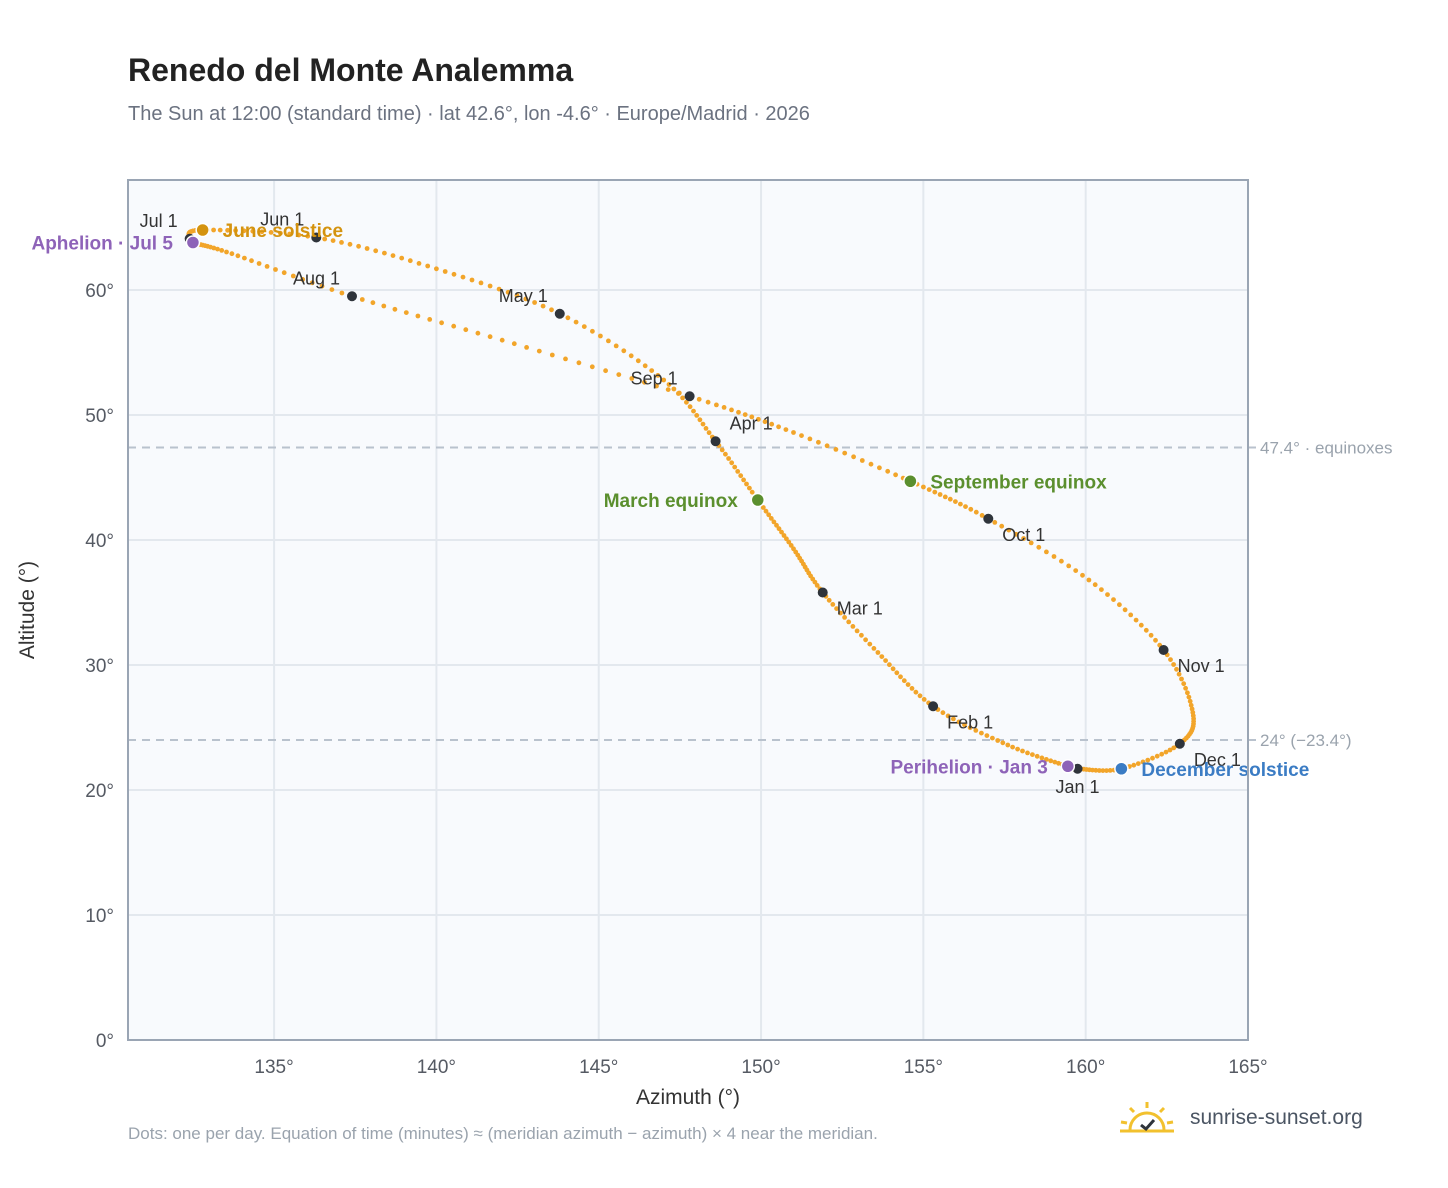 The width and height of the screenshot is (1448, 1188). I want to click on month-label: Jan 1, so click(1078, 787).